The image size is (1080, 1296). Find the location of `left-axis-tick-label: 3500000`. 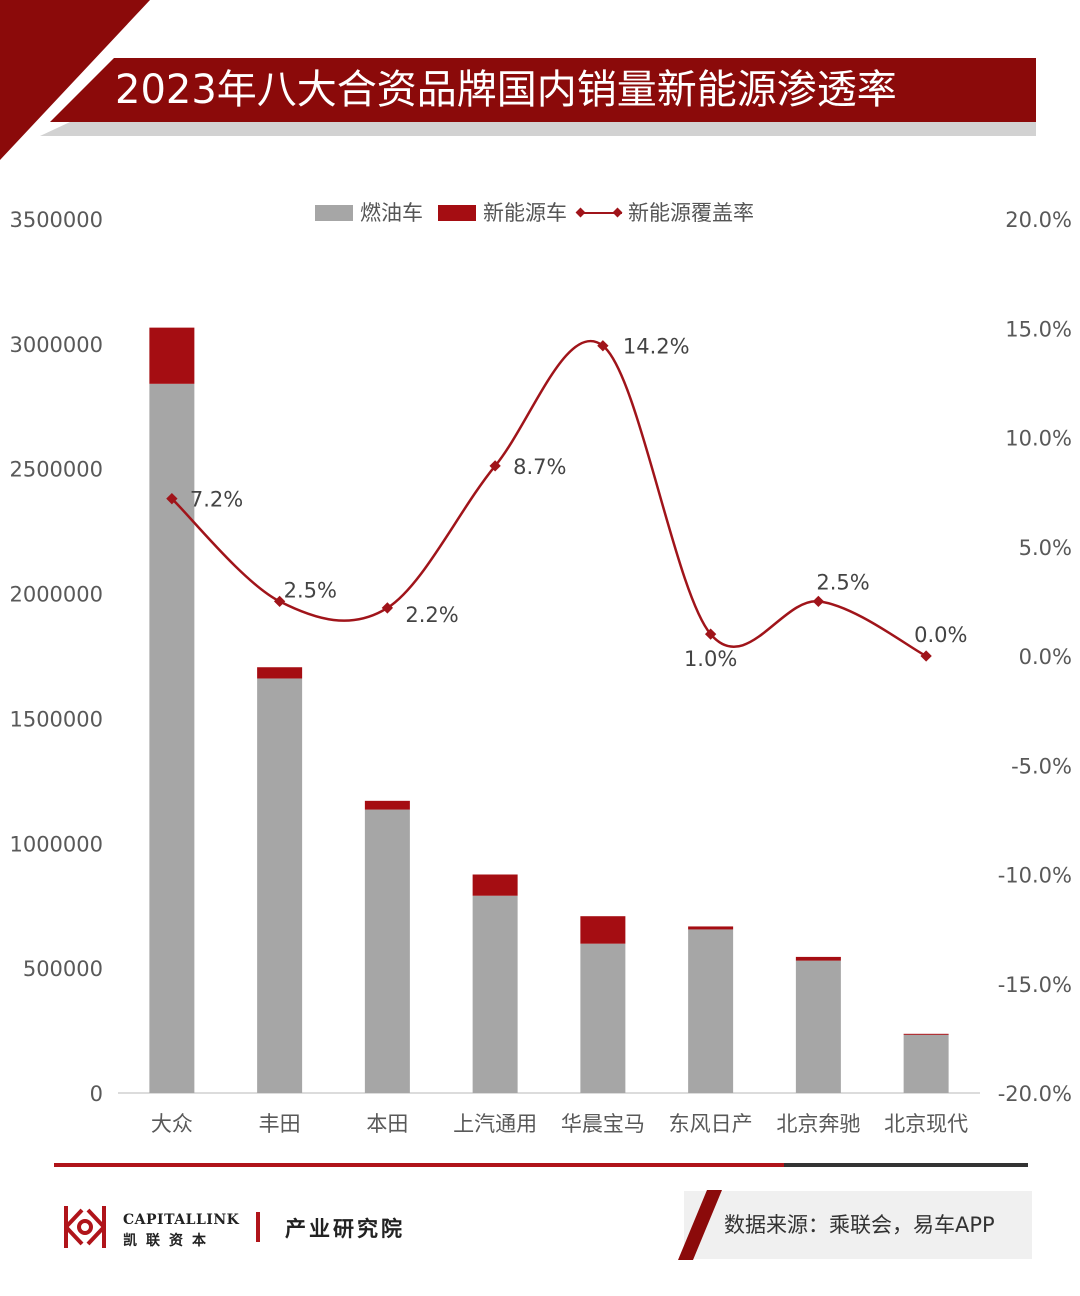

left-axis-tick-label: 3500000 is located at coordinates (56, 220).